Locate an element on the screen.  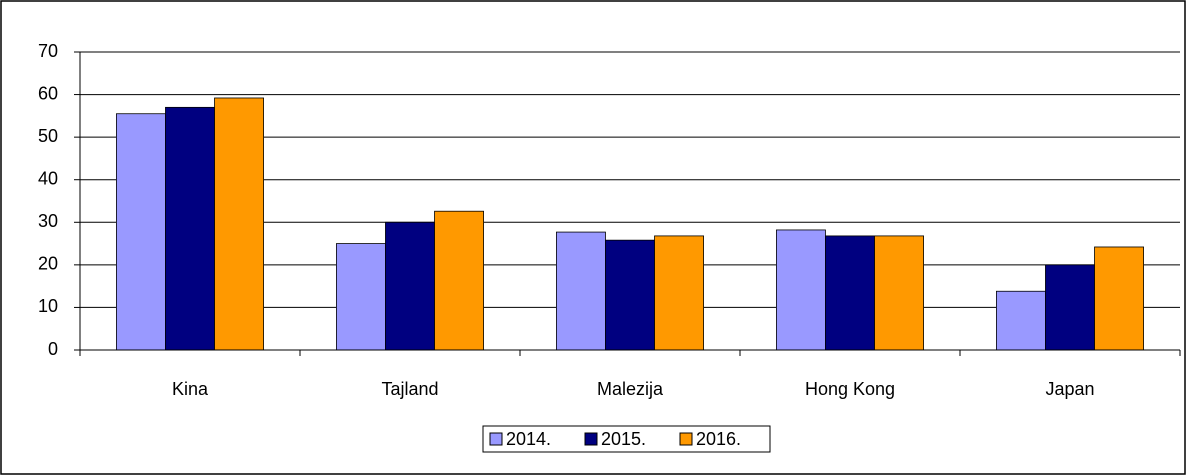
legend-label: 2016. is located at coordinates (718, 439).